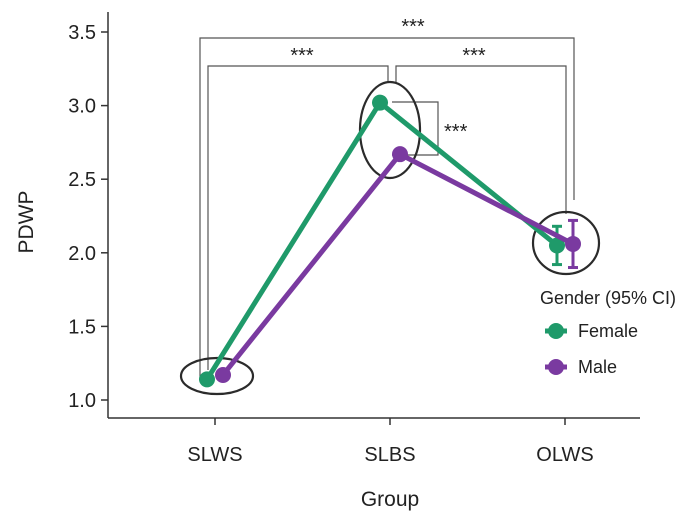 The width and height of the screenshot is (699, 529). I want to click on highlight-ellipse-olws, so click(566, 243).